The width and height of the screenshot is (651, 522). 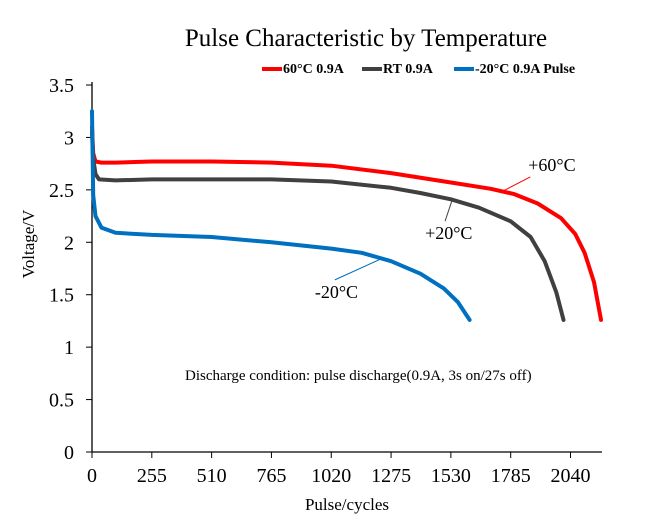 What do you see at coordinates (525, 69) in the screenshot?
I see `legend-label: -20°C 0.9A Pulse` at bounding box center [525, 69].